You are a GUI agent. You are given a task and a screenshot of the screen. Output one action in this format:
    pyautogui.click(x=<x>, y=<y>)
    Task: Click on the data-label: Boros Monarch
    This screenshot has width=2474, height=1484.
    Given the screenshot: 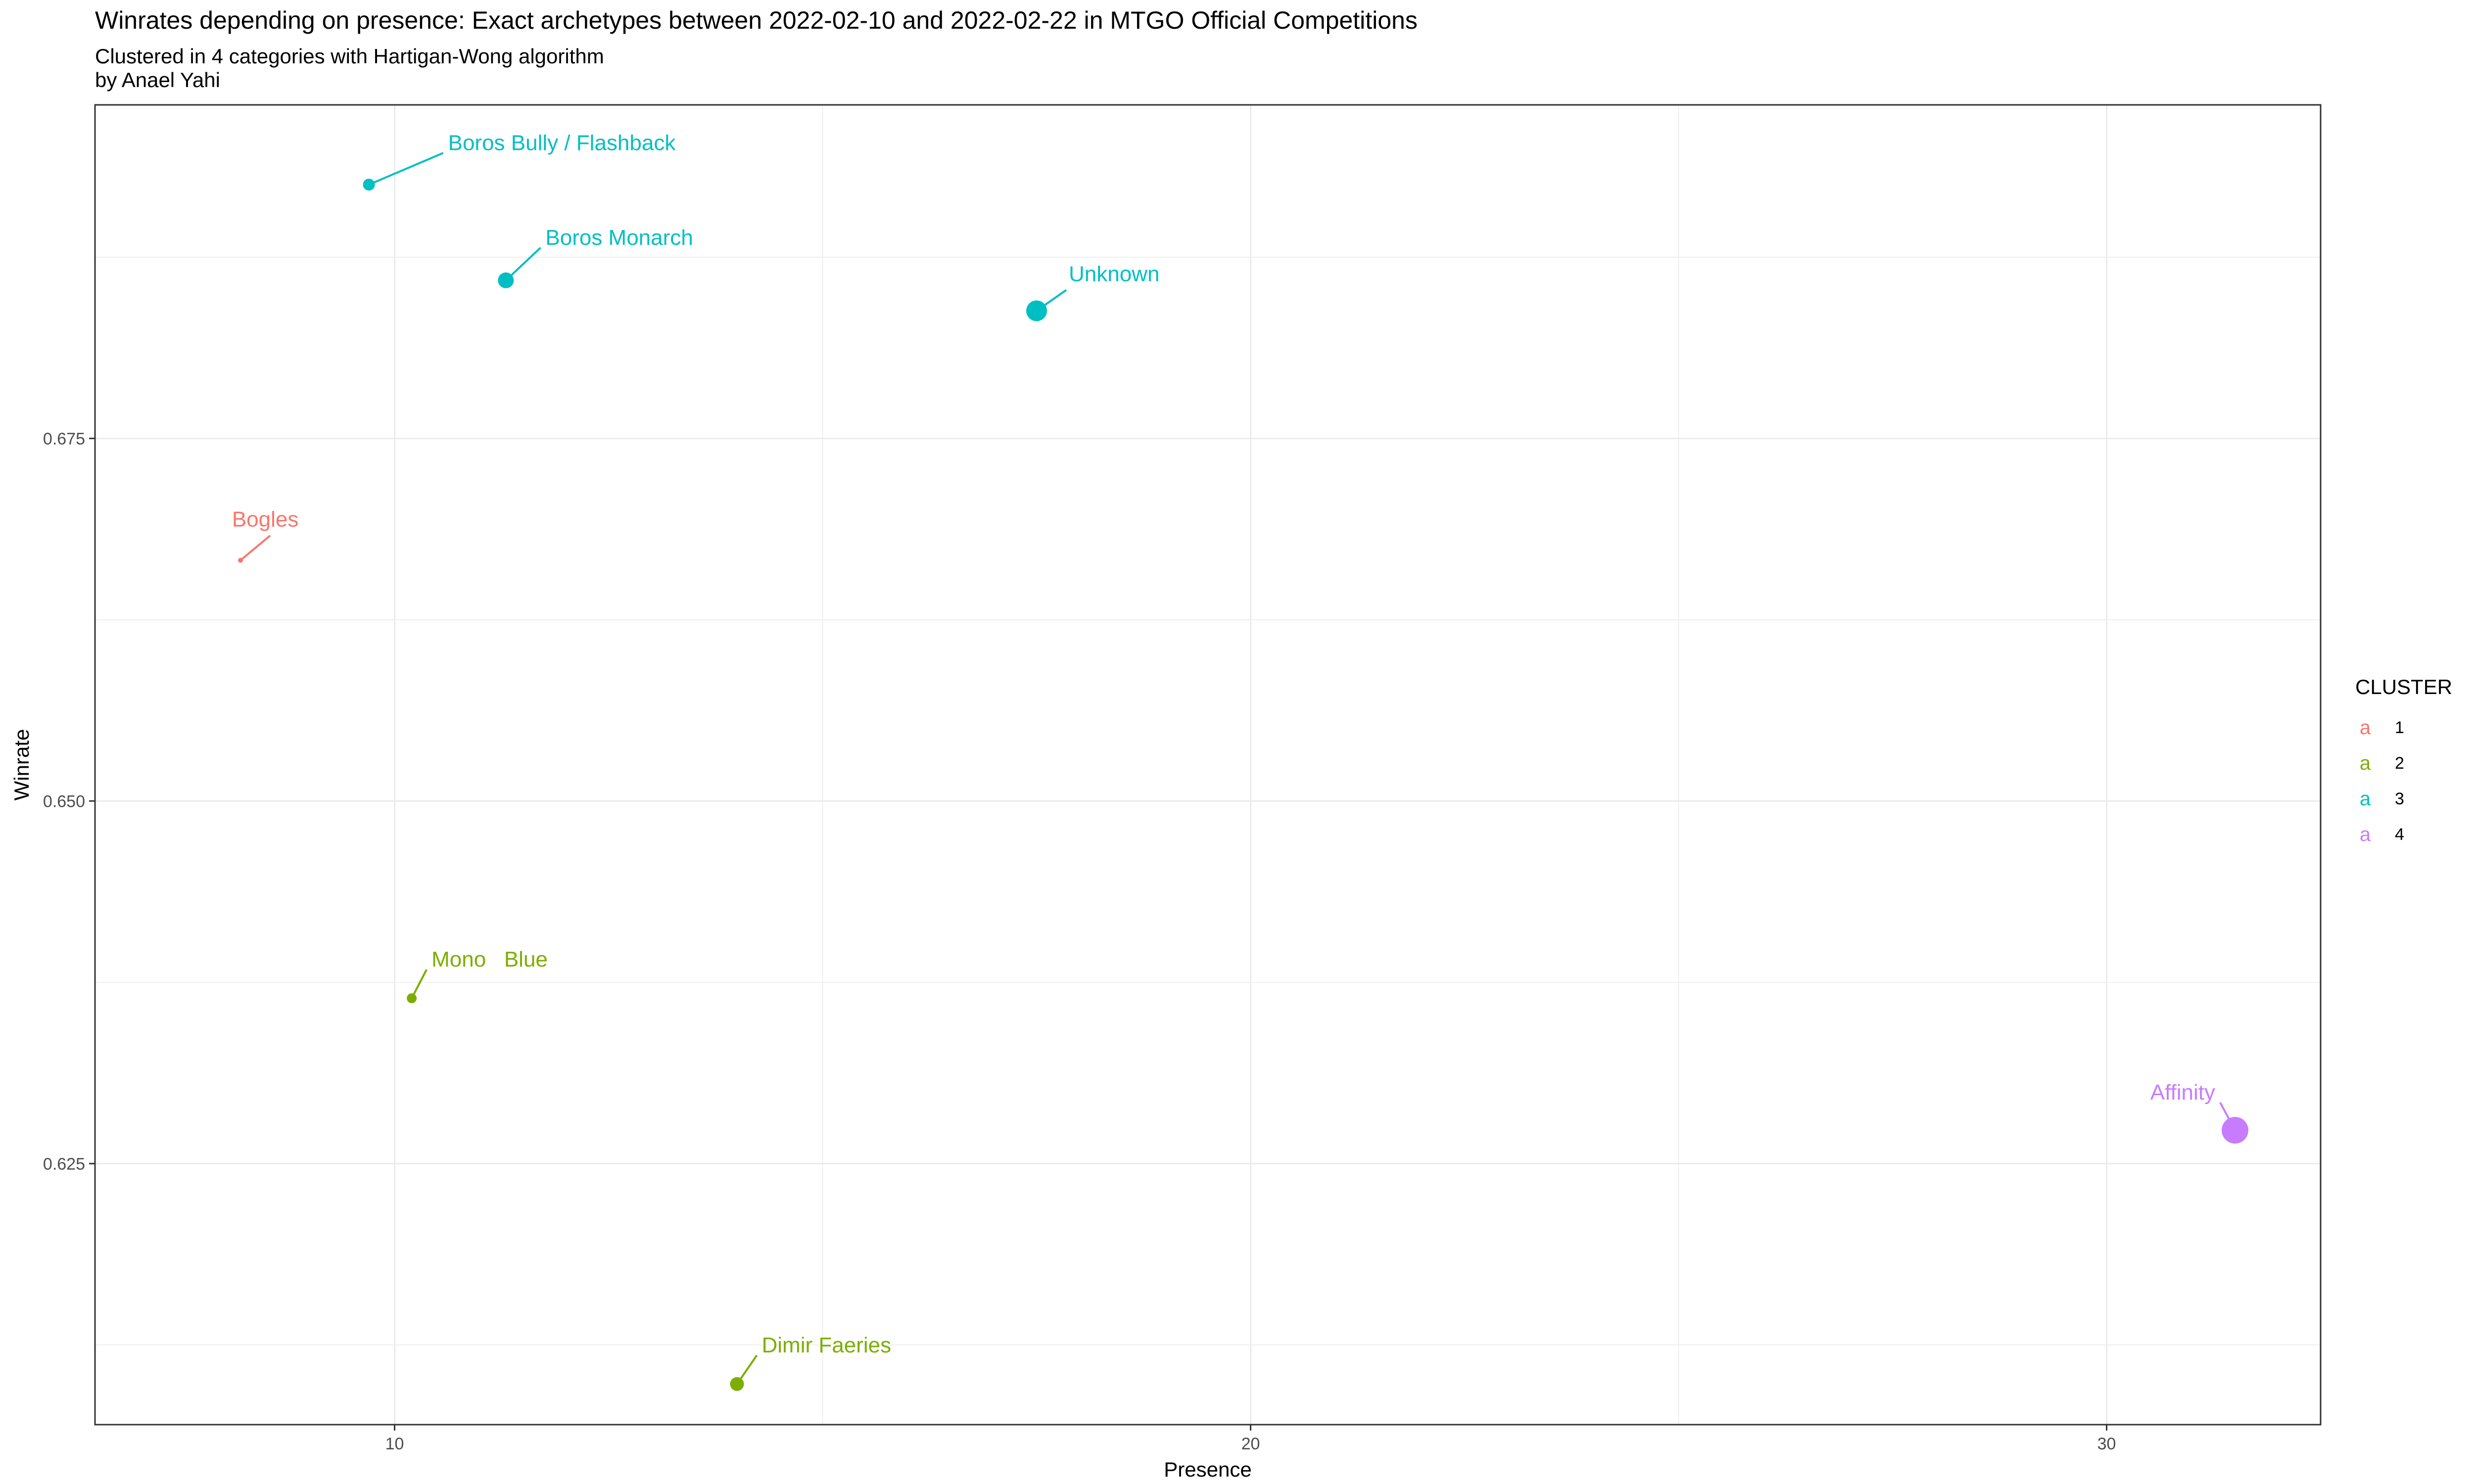 What is the action you would take?
    pyautogui.click(x=619, y=238)
    